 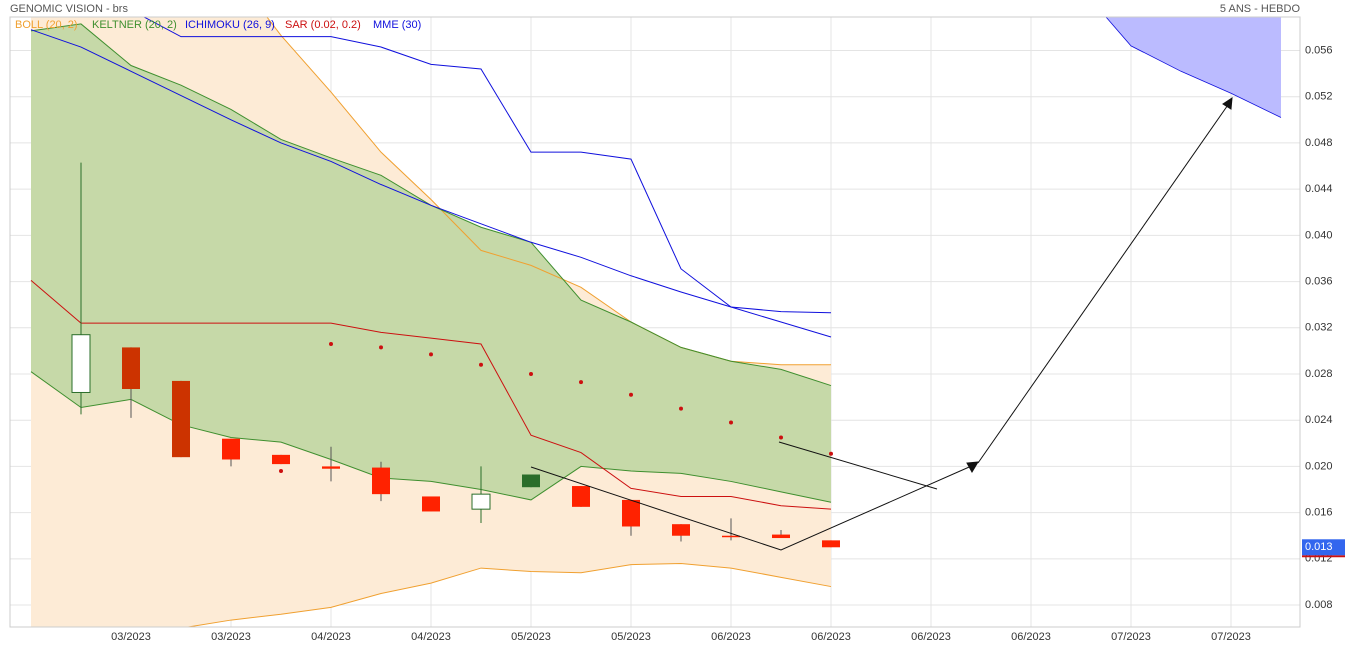 I want to click on ichimoku-cloud, so click(x=1193, y=67).